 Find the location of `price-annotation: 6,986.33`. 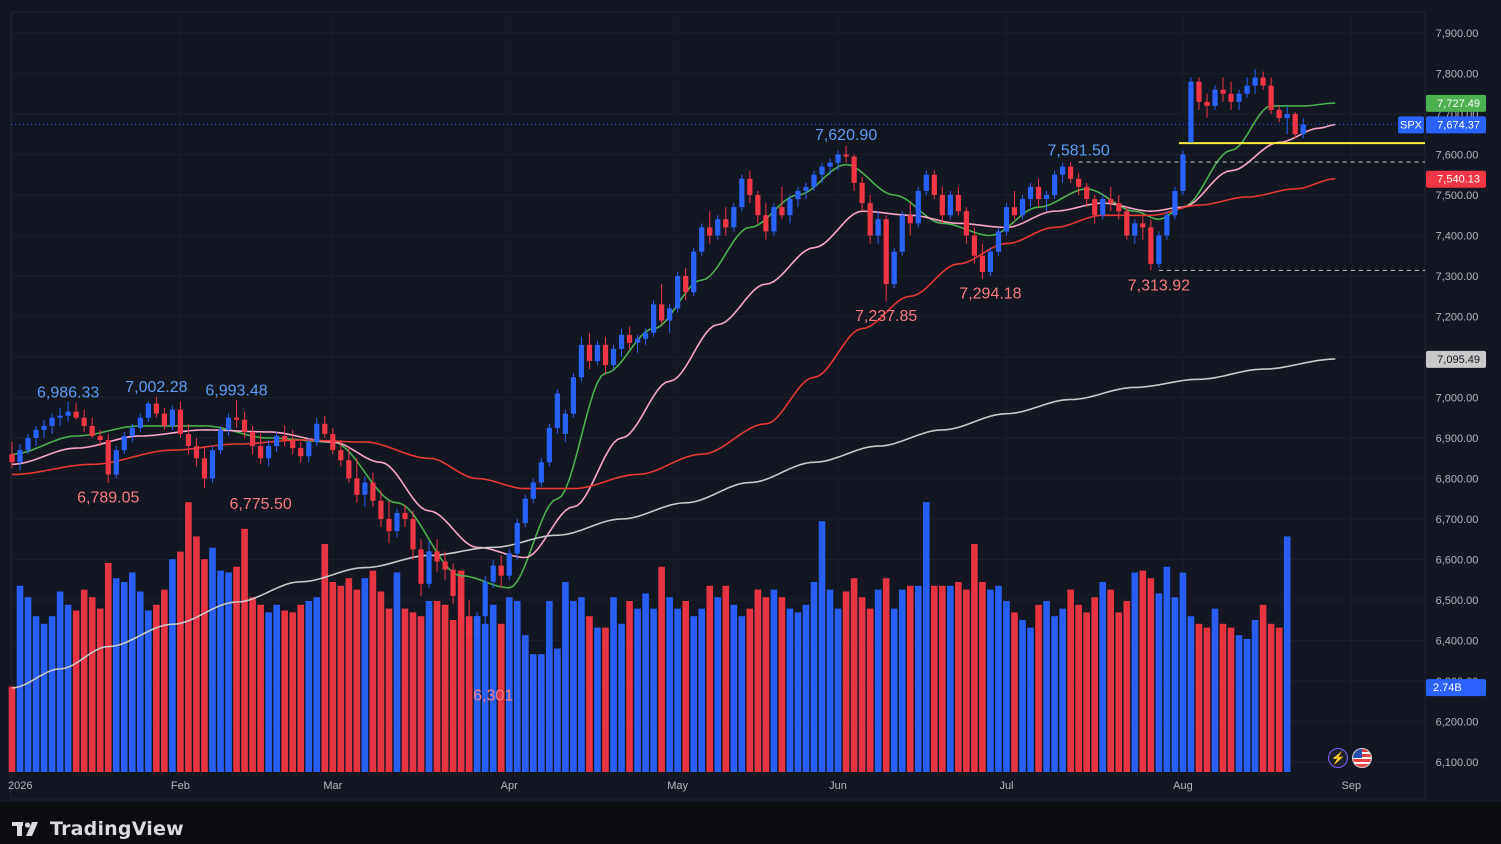

price-annotation: 6,986.33 is located at coordinates (68, 393).